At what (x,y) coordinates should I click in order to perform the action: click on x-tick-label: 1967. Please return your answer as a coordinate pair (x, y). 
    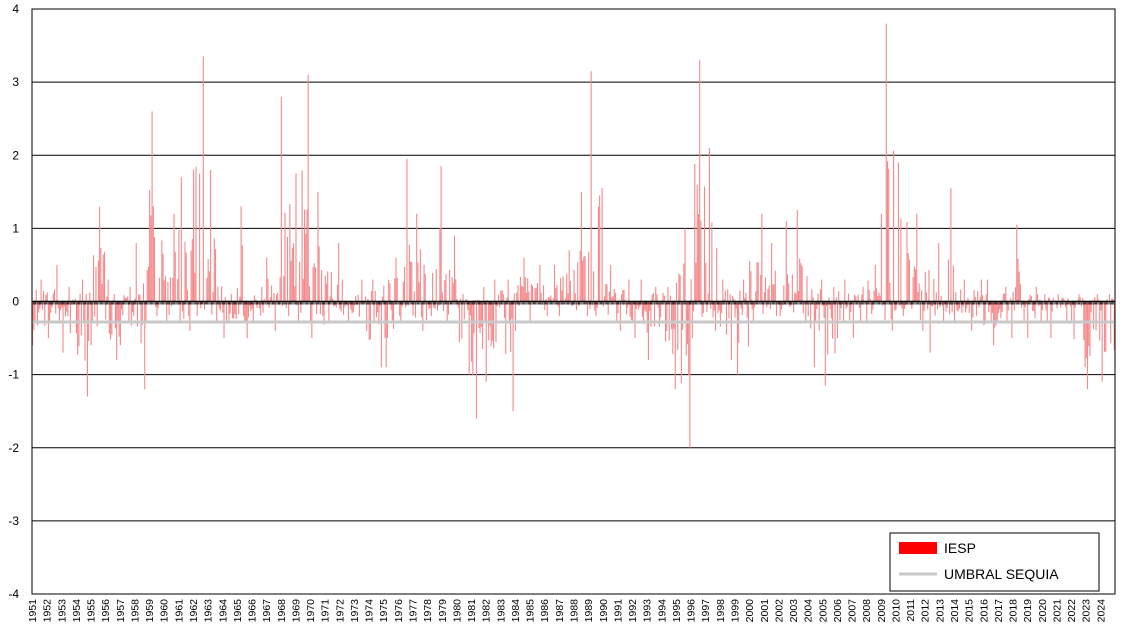
    Looking at the image, I should click on (267, 611).